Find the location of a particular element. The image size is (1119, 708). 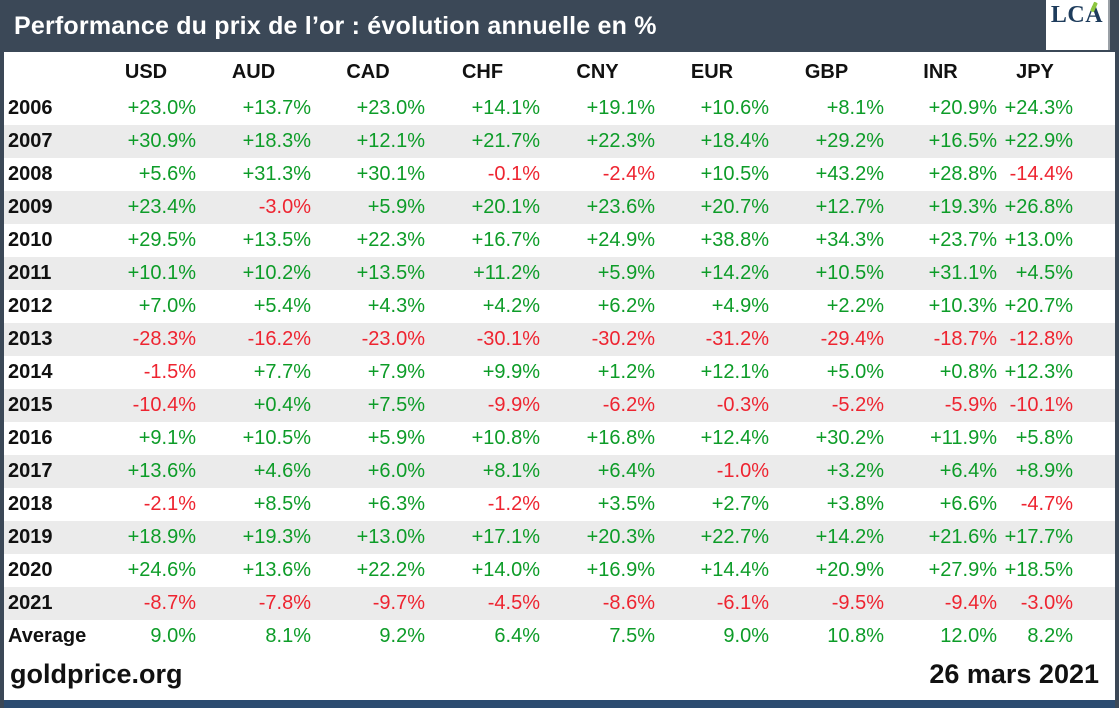

value-cell: +5.4% is located at coordinates (282, 306).